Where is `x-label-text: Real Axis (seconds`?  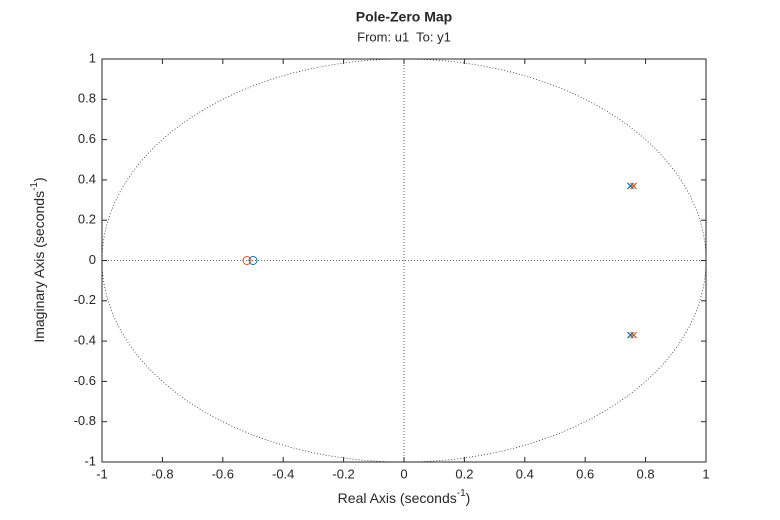
x-label-text: Real Axis (seconds is located at coordinates (397, 498).